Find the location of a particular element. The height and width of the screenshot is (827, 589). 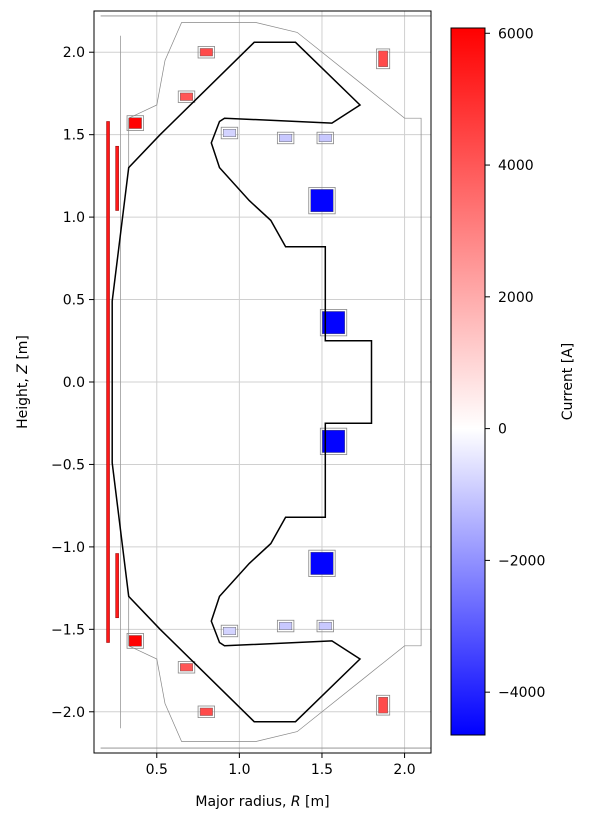

colorbar-label: Current [A] is located at coordinates (568, 382).